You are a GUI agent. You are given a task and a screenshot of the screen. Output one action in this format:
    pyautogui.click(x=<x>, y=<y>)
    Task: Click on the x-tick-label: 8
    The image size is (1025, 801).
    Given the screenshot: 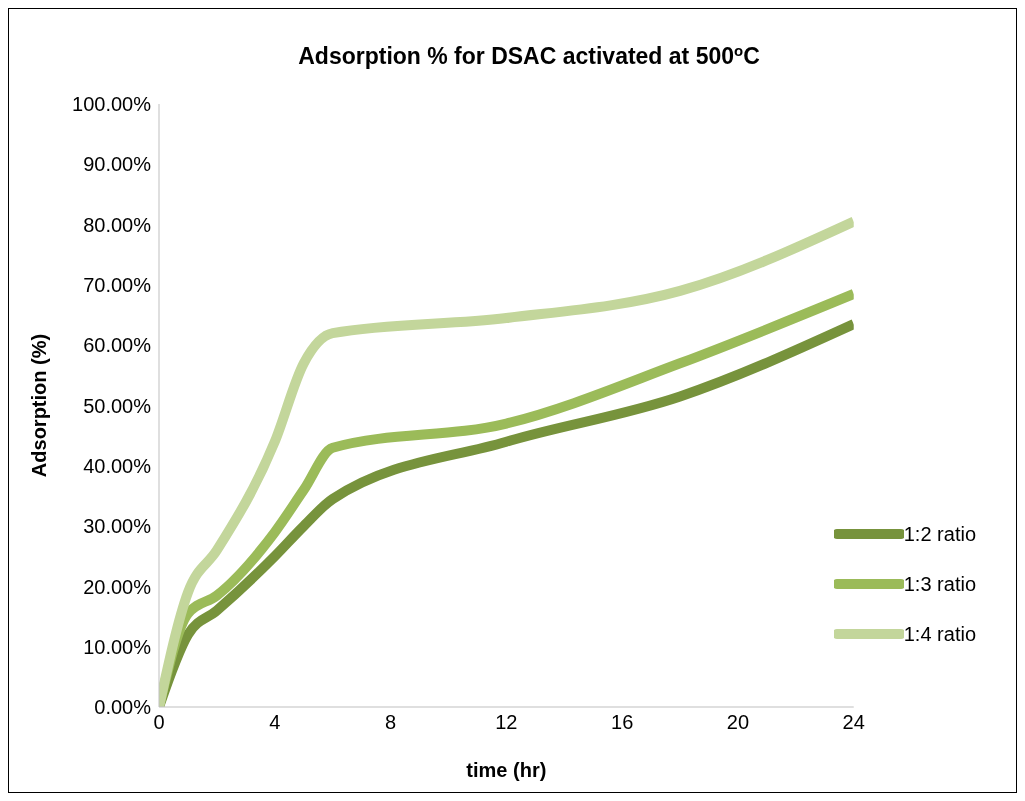 What is the action you would take?
    pyautogui.click(x=391, y=722)
    